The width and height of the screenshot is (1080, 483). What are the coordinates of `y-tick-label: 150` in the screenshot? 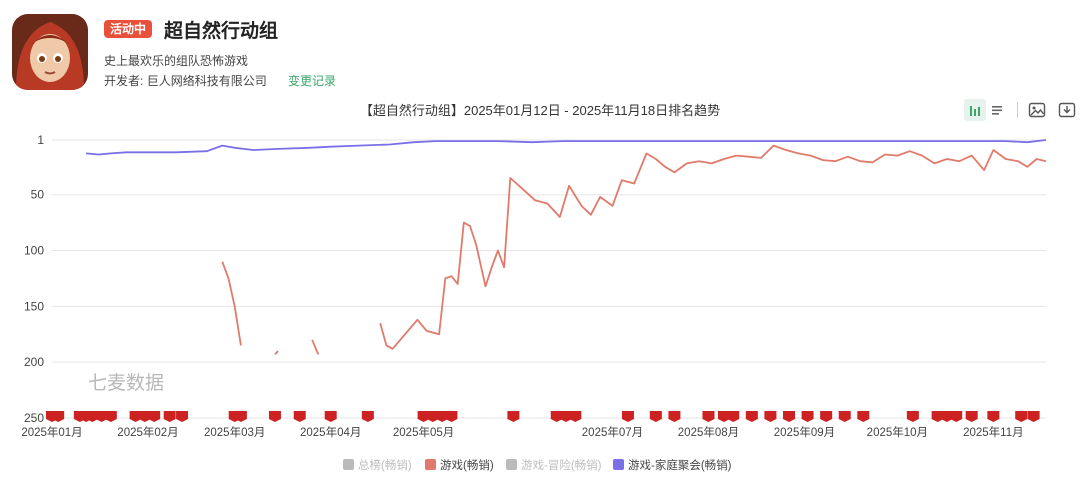 It's located at (34, 306).